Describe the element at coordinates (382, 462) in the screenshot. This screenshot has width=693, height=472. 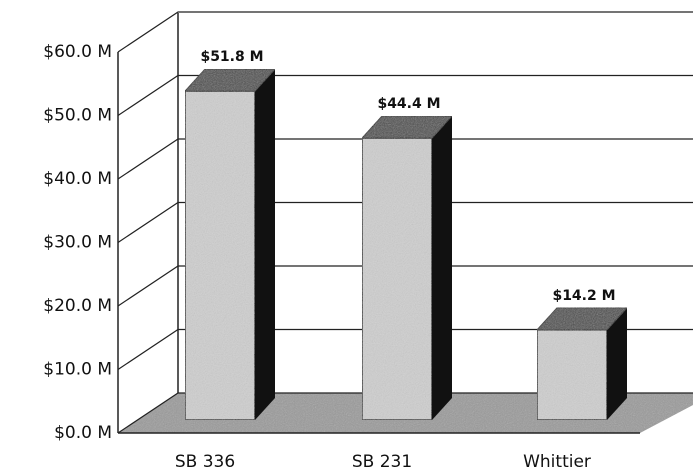
I see `x-tick-label: SB 231` at that location.